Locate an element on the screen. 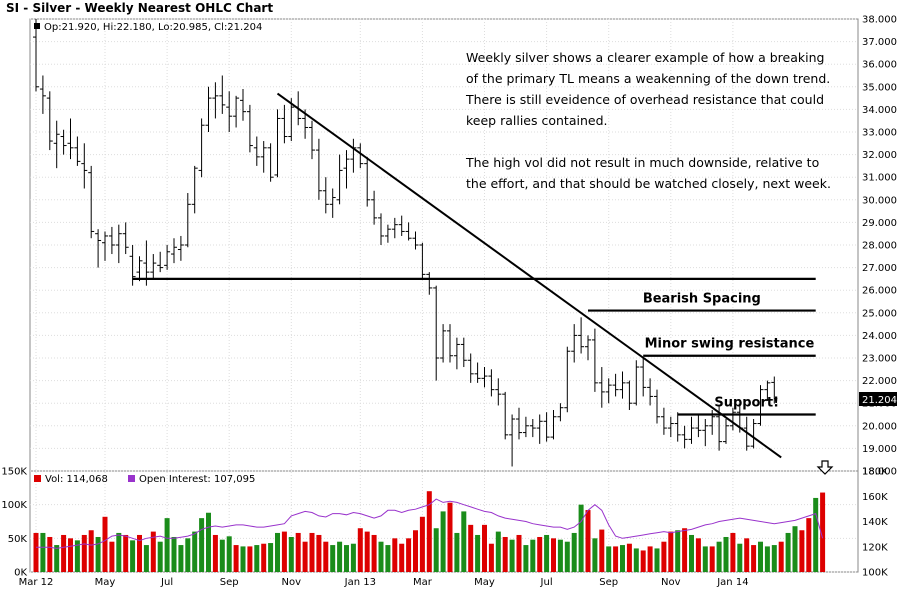 The image size is (900, 612). price-legend-swatch is located at coordinates (37, 26).